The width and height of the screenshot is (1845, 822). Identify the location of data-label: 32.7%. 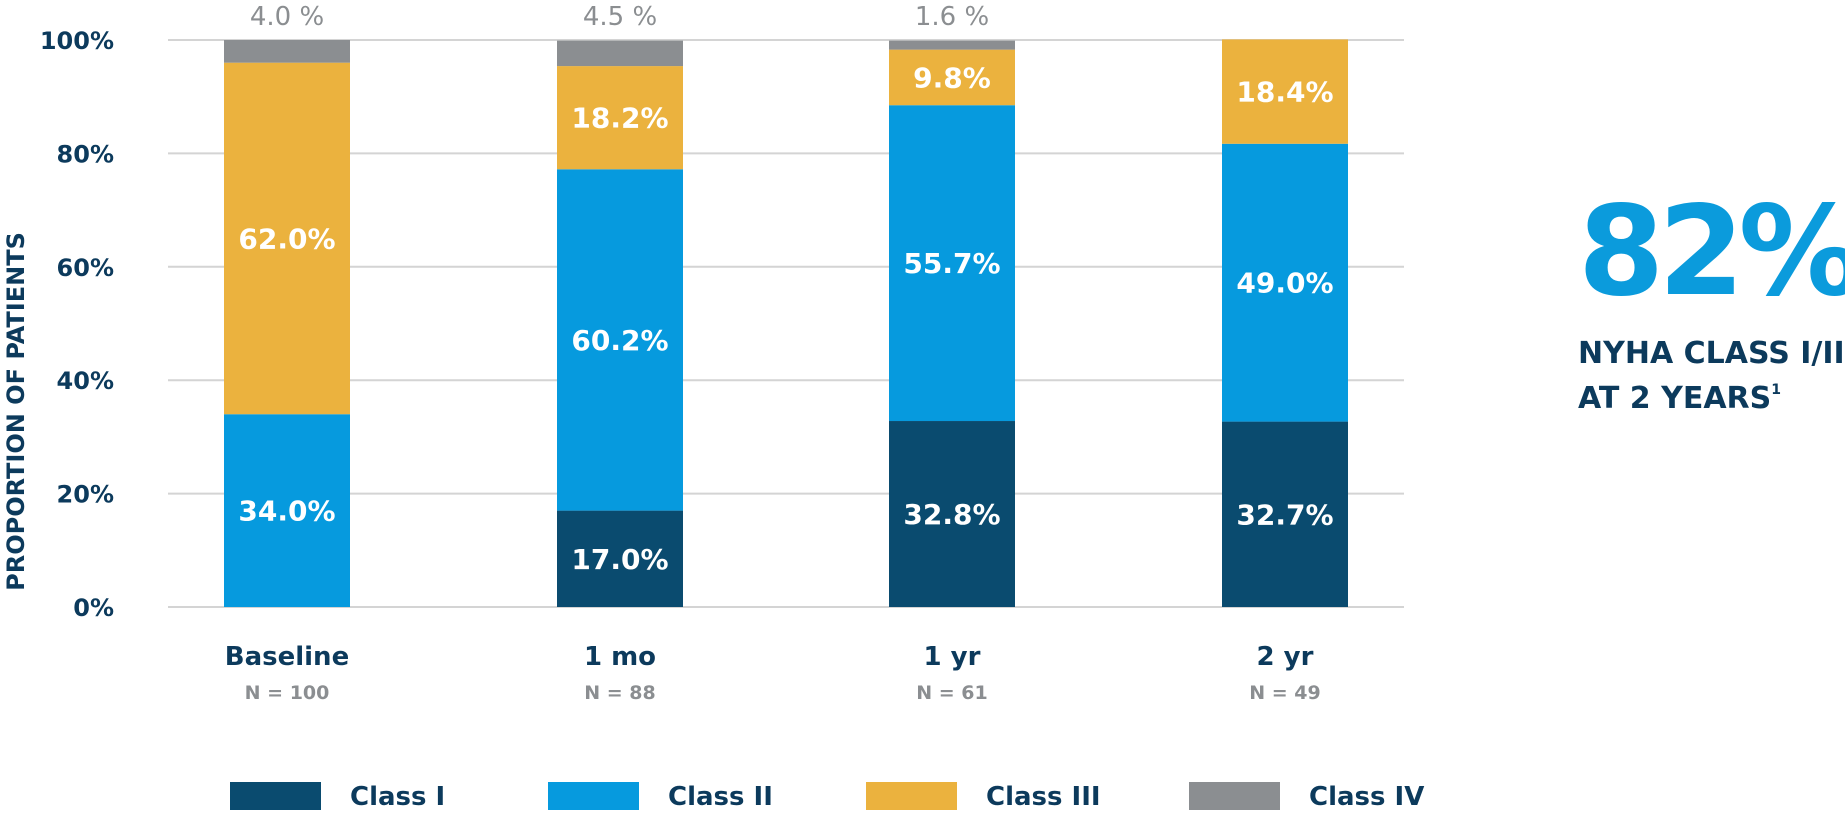
(1284, 514).